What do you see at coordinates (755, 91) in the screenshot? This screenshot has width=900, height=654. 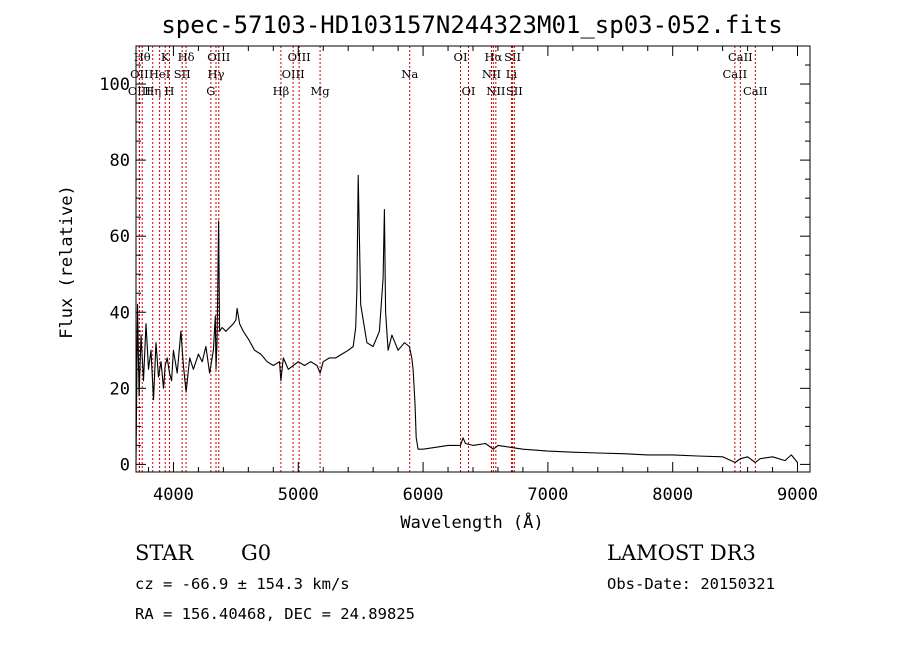 I see `line-label-27: CaII` at bounding box center [755, 91].